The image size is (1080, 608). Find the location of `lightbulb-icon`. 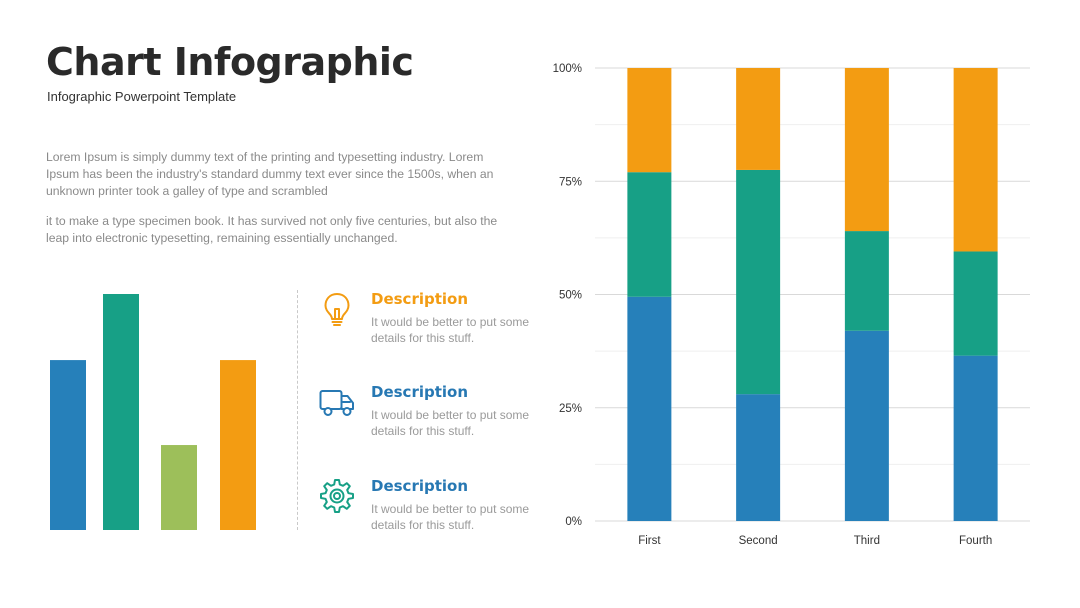

lightbulb-icon is located at coordinates (337, 309).